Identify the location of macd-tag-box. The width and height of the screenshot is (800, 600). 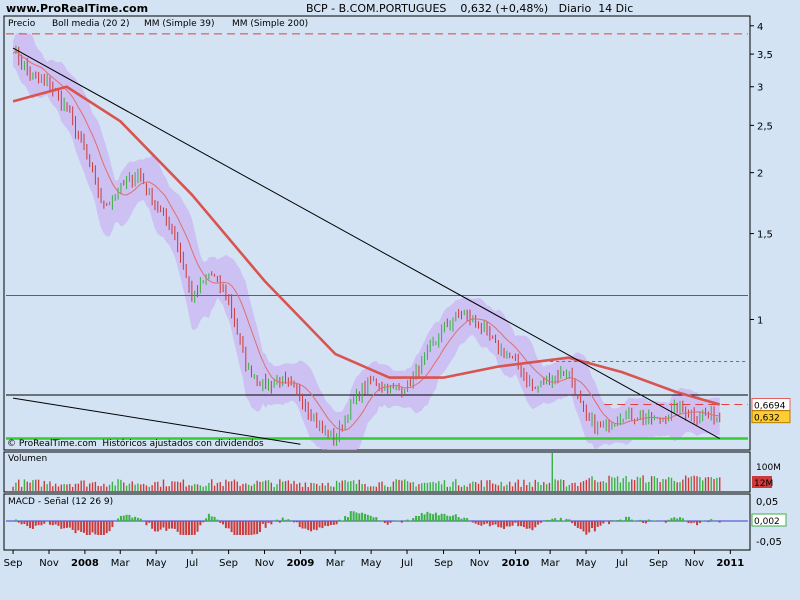
(769, 520).